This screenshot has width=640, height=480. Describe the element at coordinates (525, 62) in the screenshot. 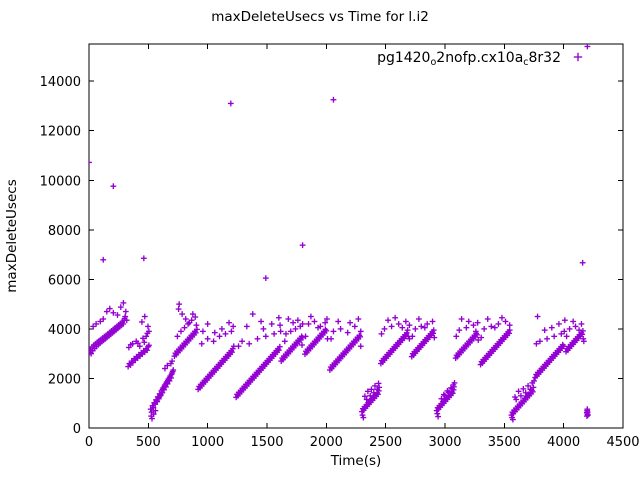

I see `legend-subscript: c` at that location.